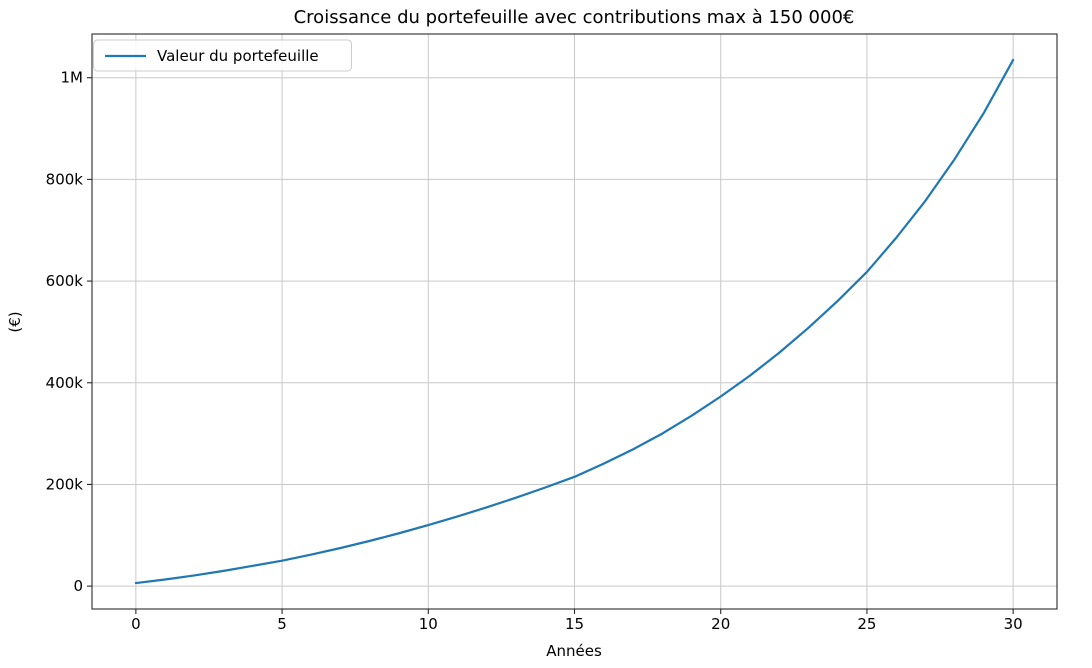 This screenshot has height=668, width=1092. Describe the element at coordinates (65, 383) in the screenshot. I see `y-tick-label: 400k` at that location.